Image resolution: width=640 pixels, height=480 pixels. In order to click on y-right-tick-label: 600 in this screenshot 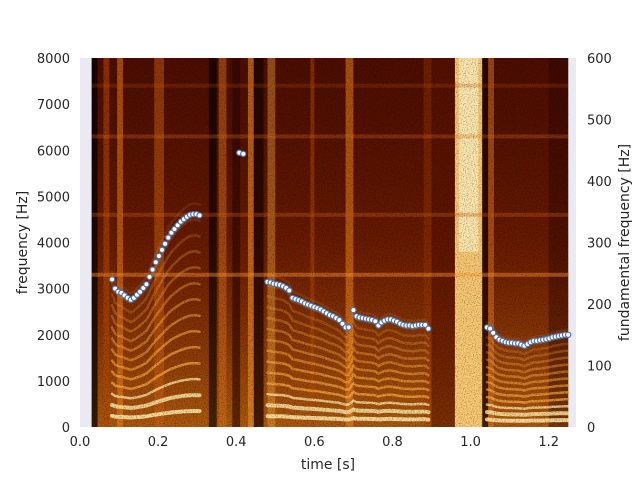, I will do `click(599, 59)`.